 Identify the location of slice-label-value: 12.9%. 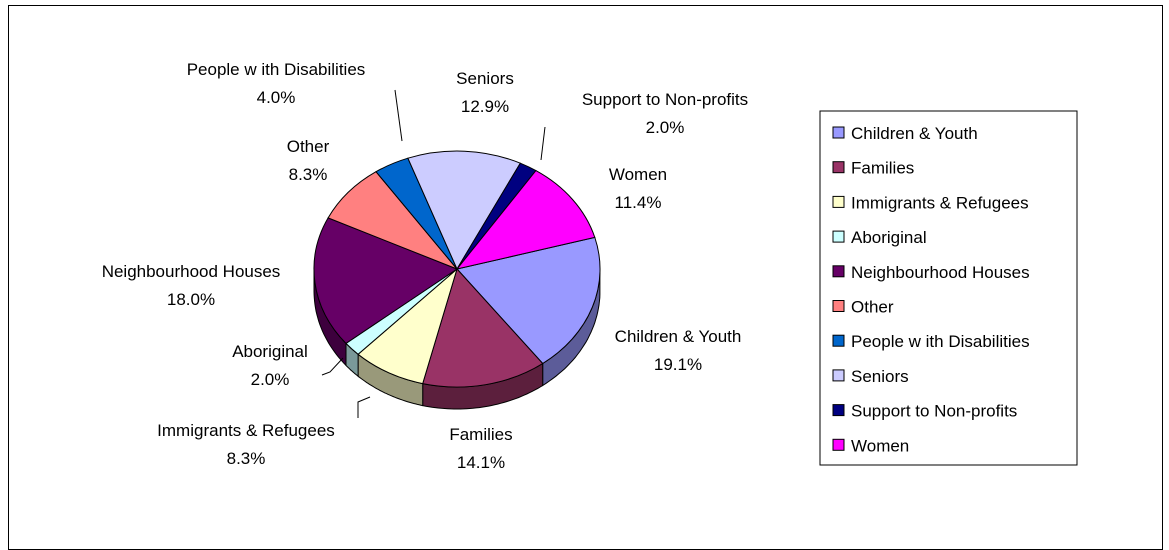
(485, 106).